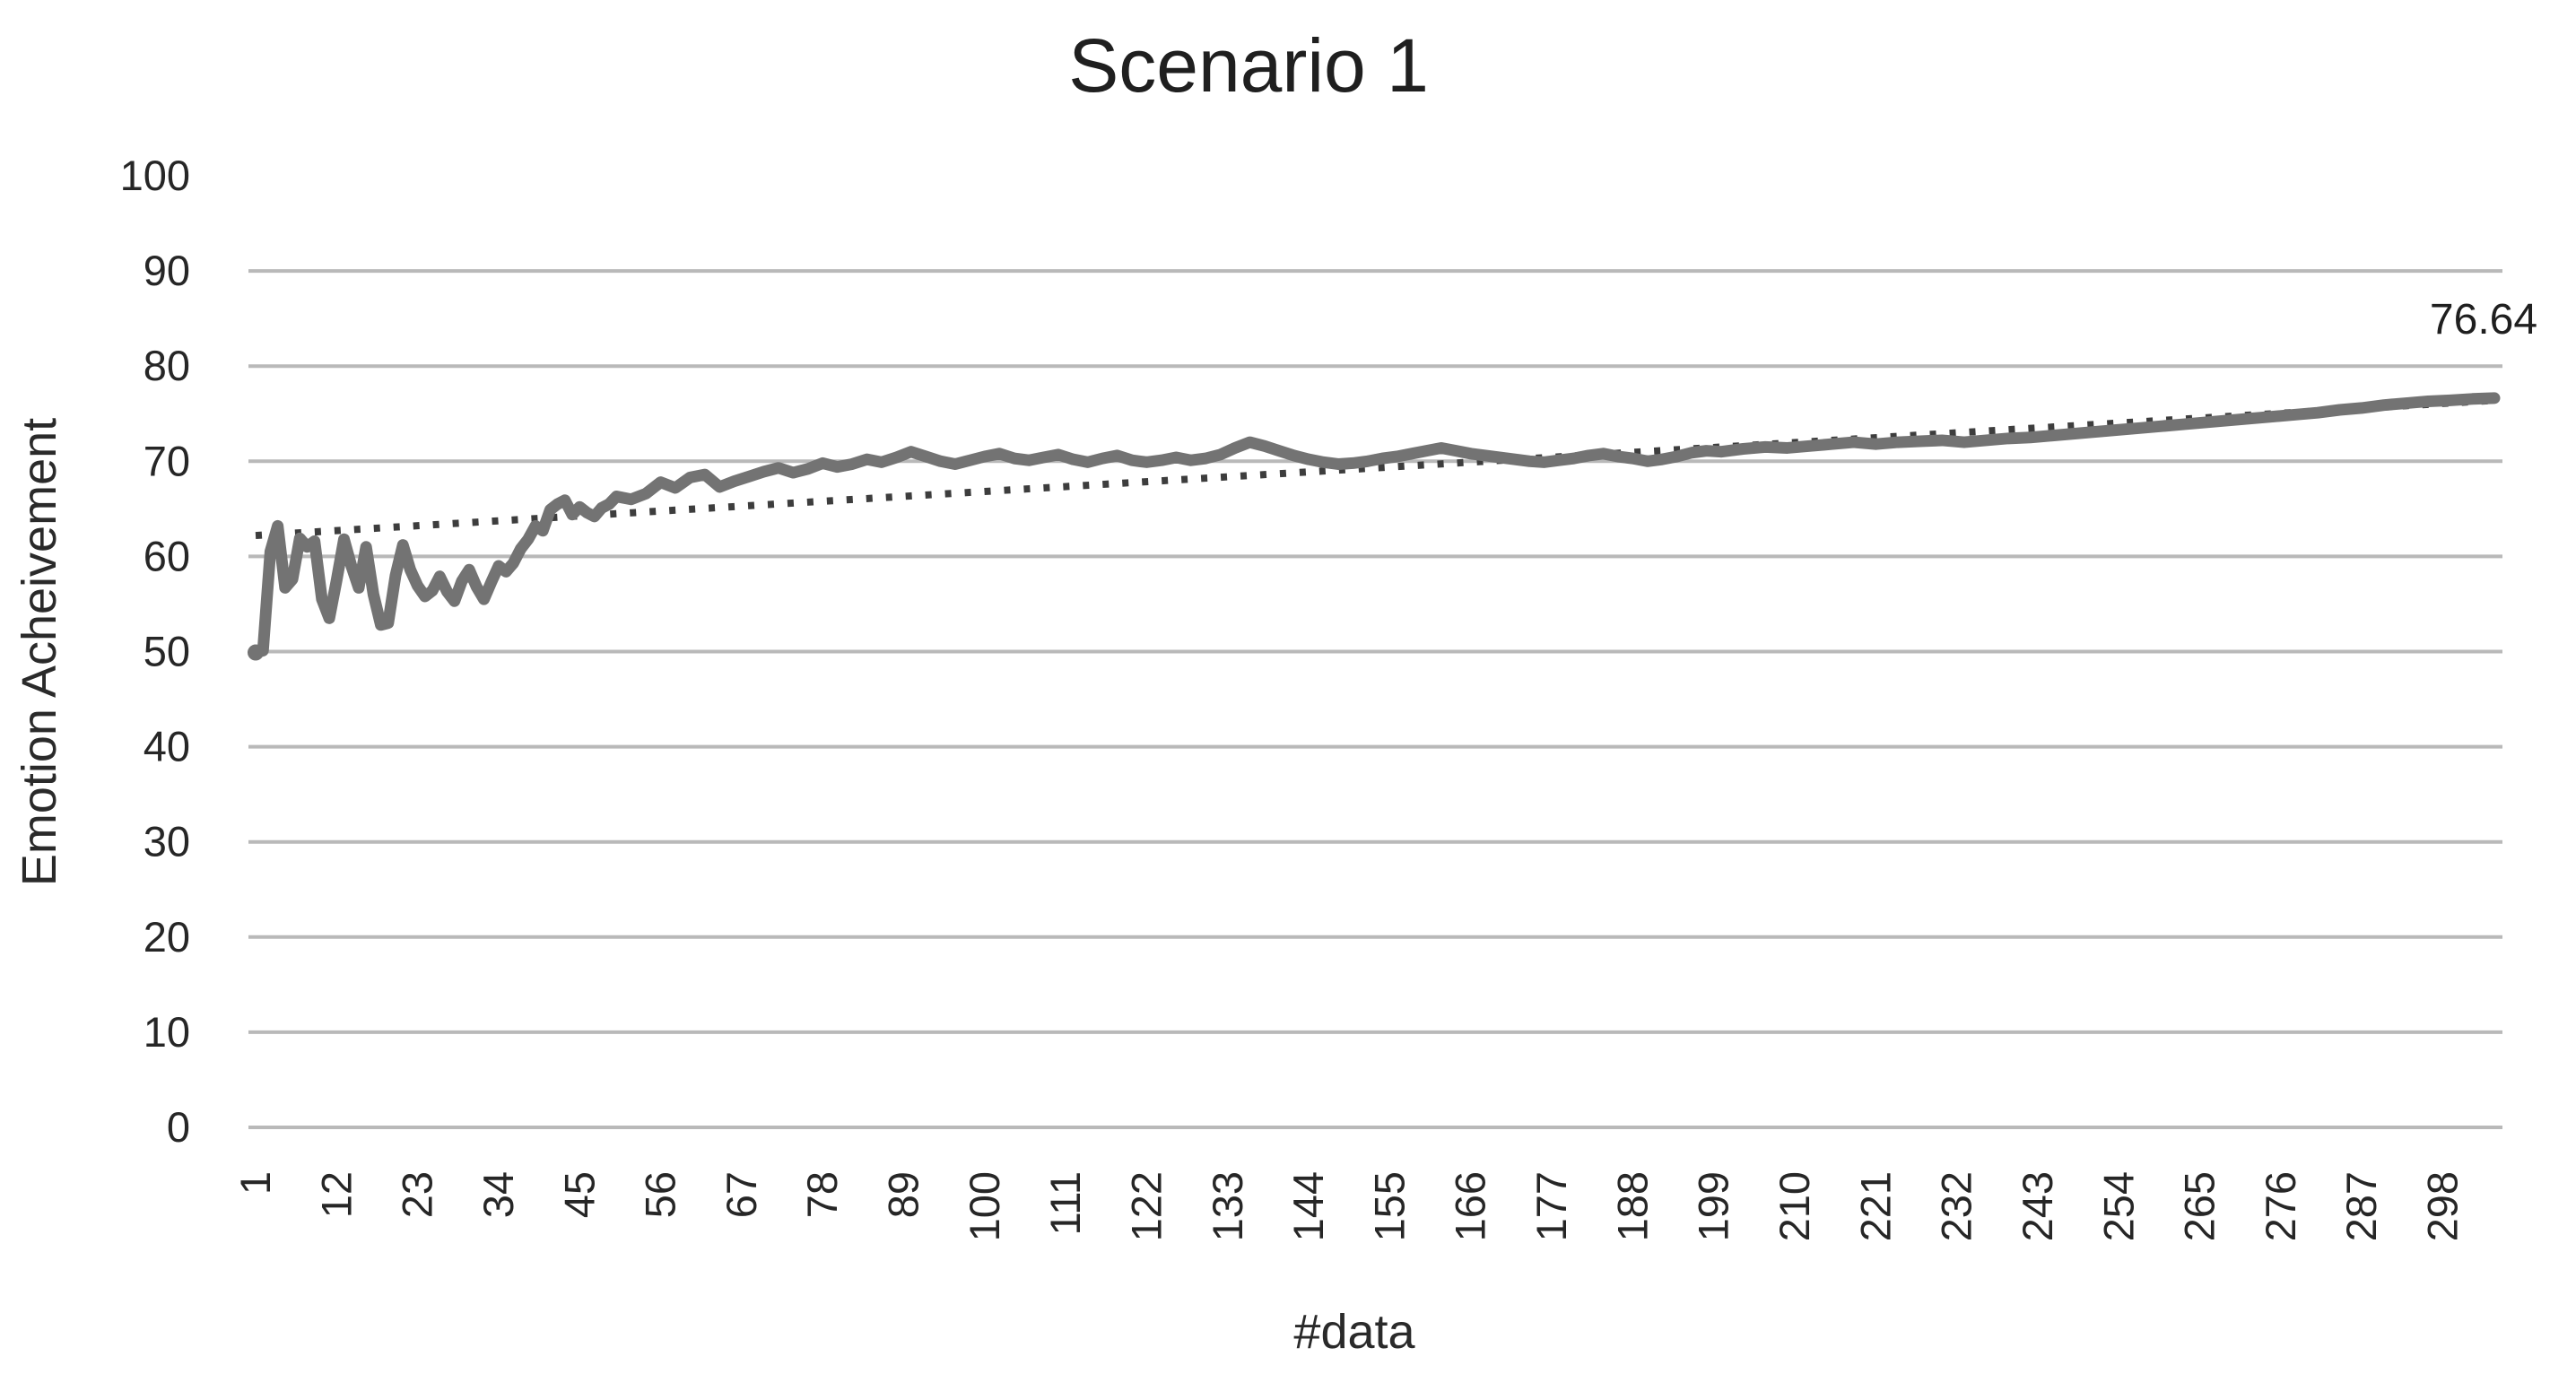 The image size is (2576, 1374). What do you see at coordinates (2200, 1206) in the screenshot?
I see `x-tick-label: 265` at bounding box center [2200, 1206].